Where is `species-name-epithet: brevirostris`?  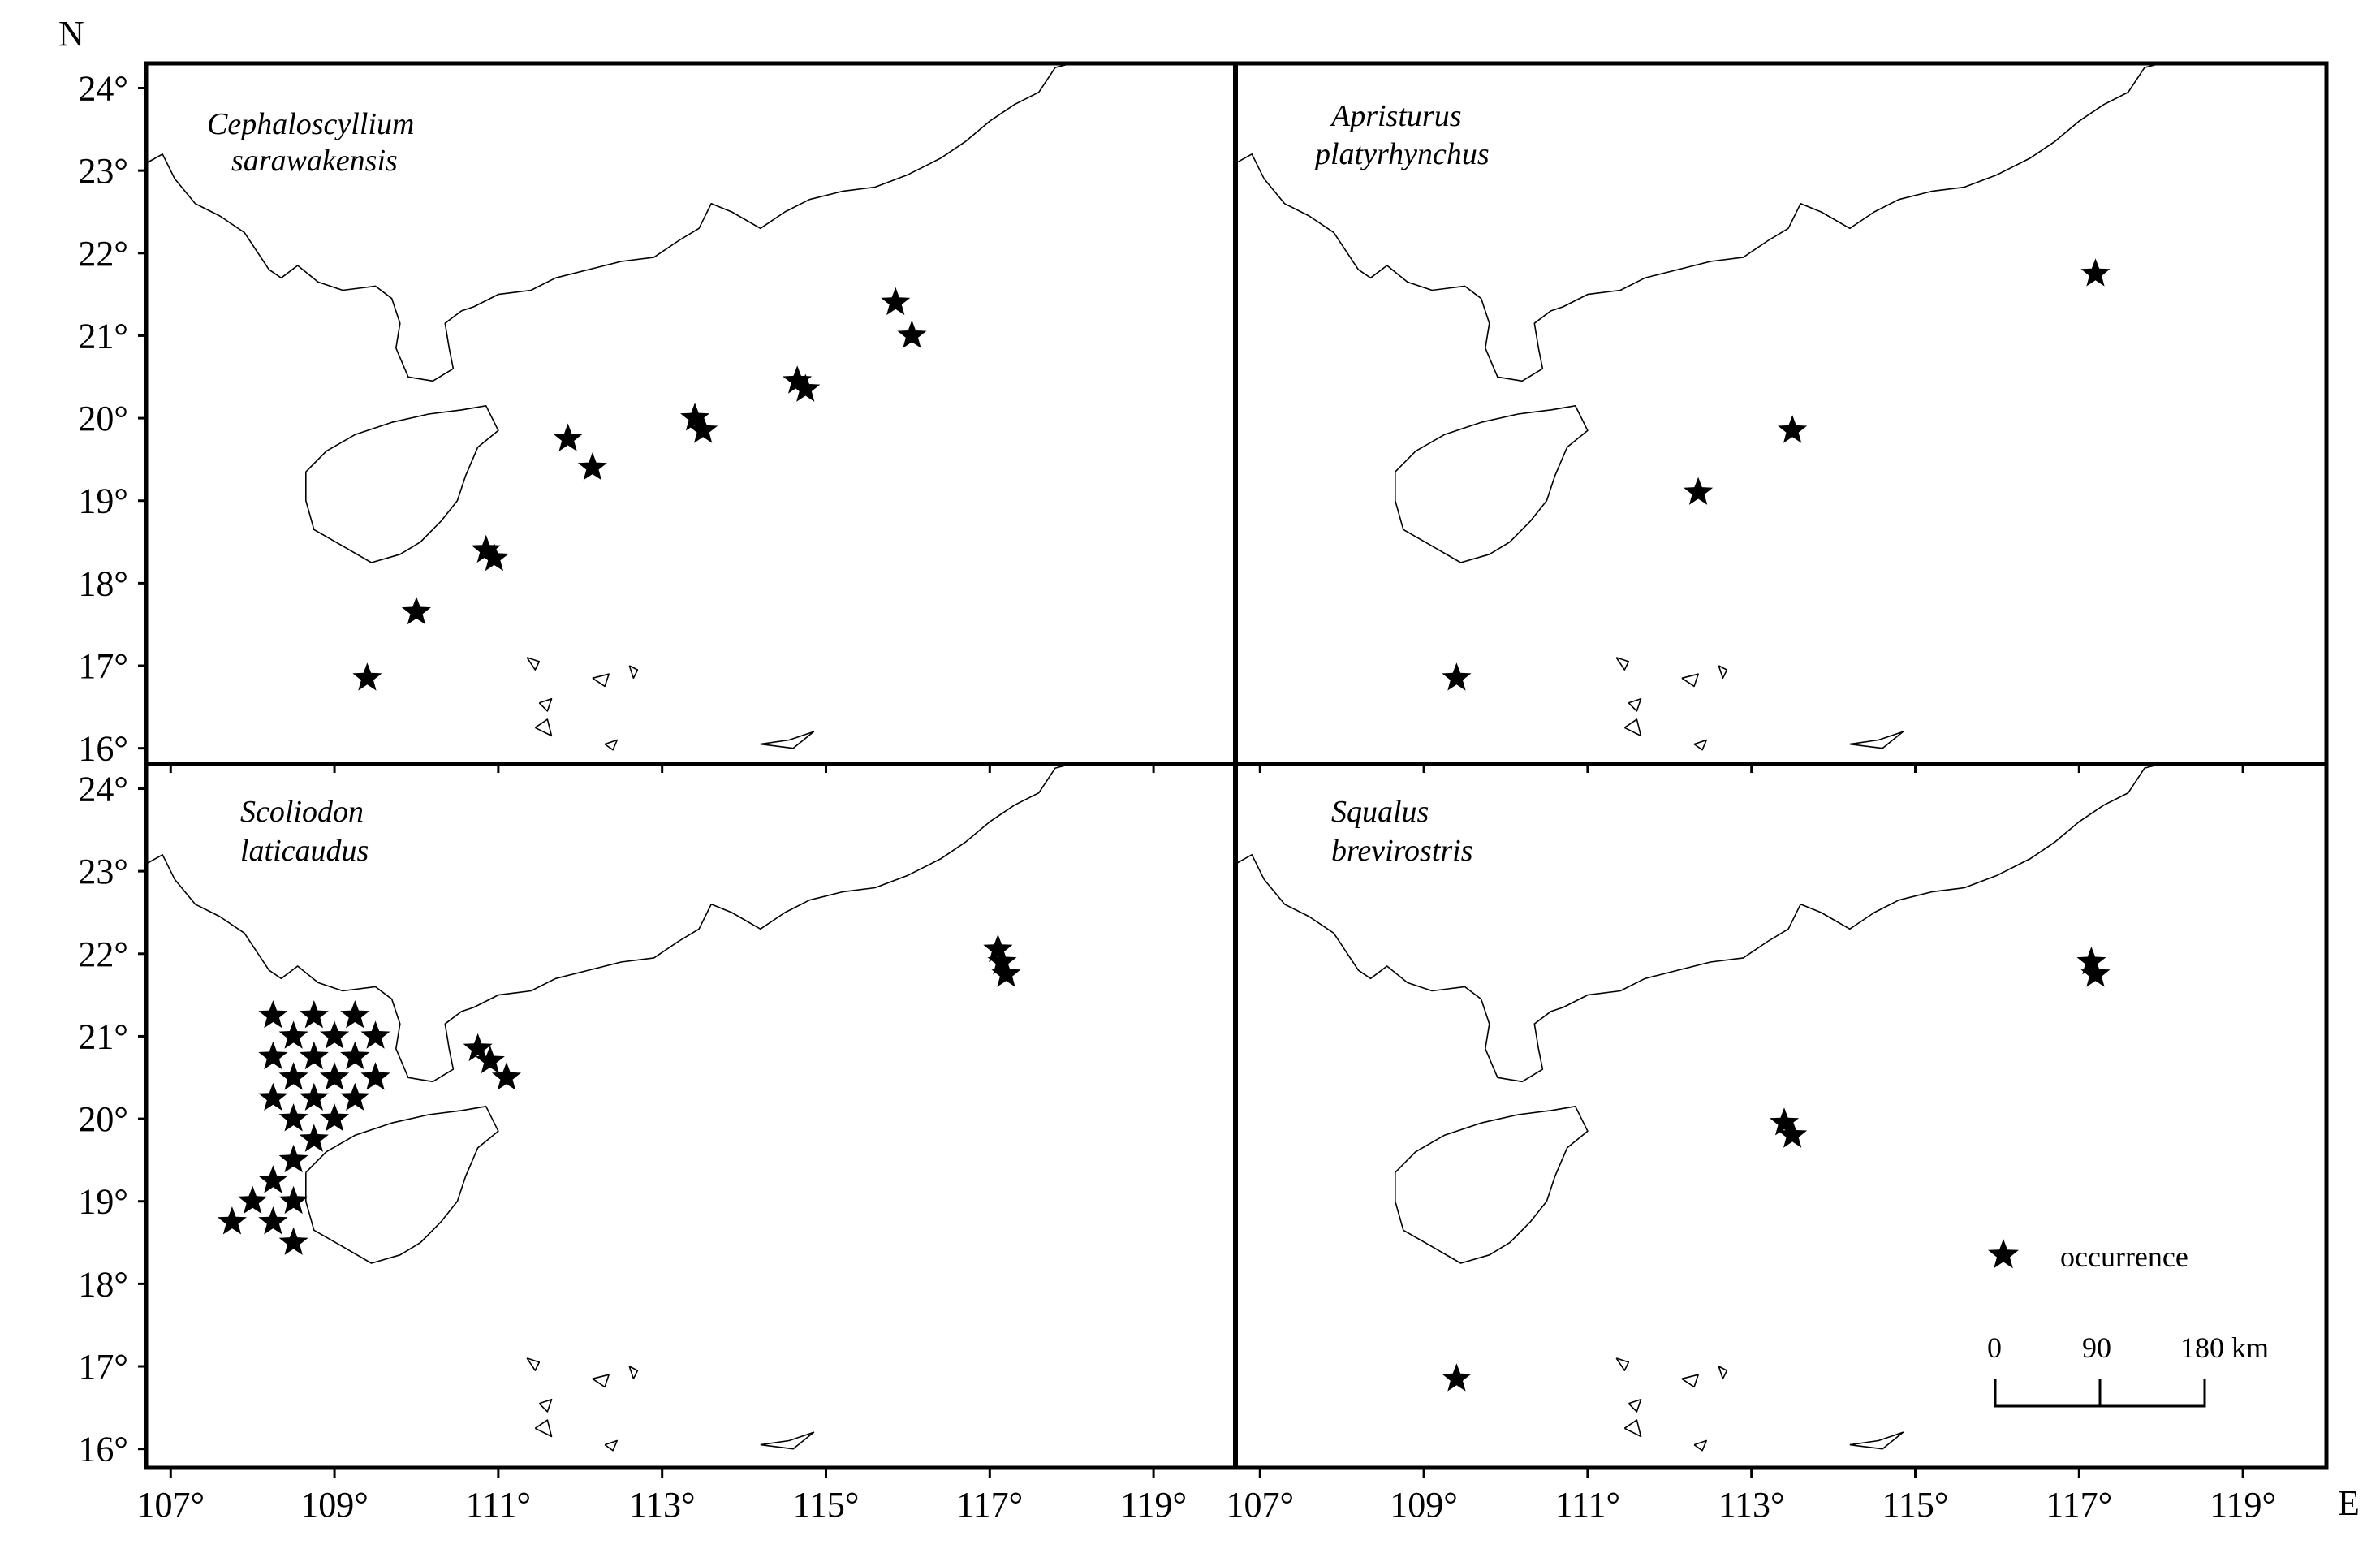
species-name-epithet: brevirostris is located at coordinates (1402, 851).